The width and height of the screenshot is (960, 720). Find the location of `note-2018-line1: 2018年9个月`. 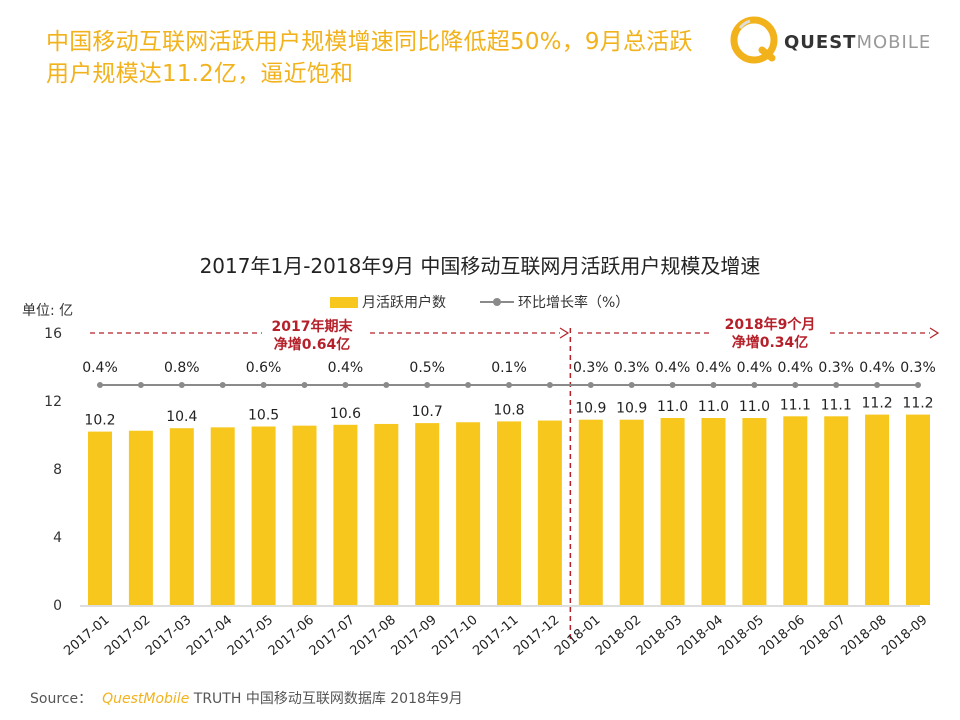

note-2018-line1: 2018年9个月 is located at coordinates (770, 325).